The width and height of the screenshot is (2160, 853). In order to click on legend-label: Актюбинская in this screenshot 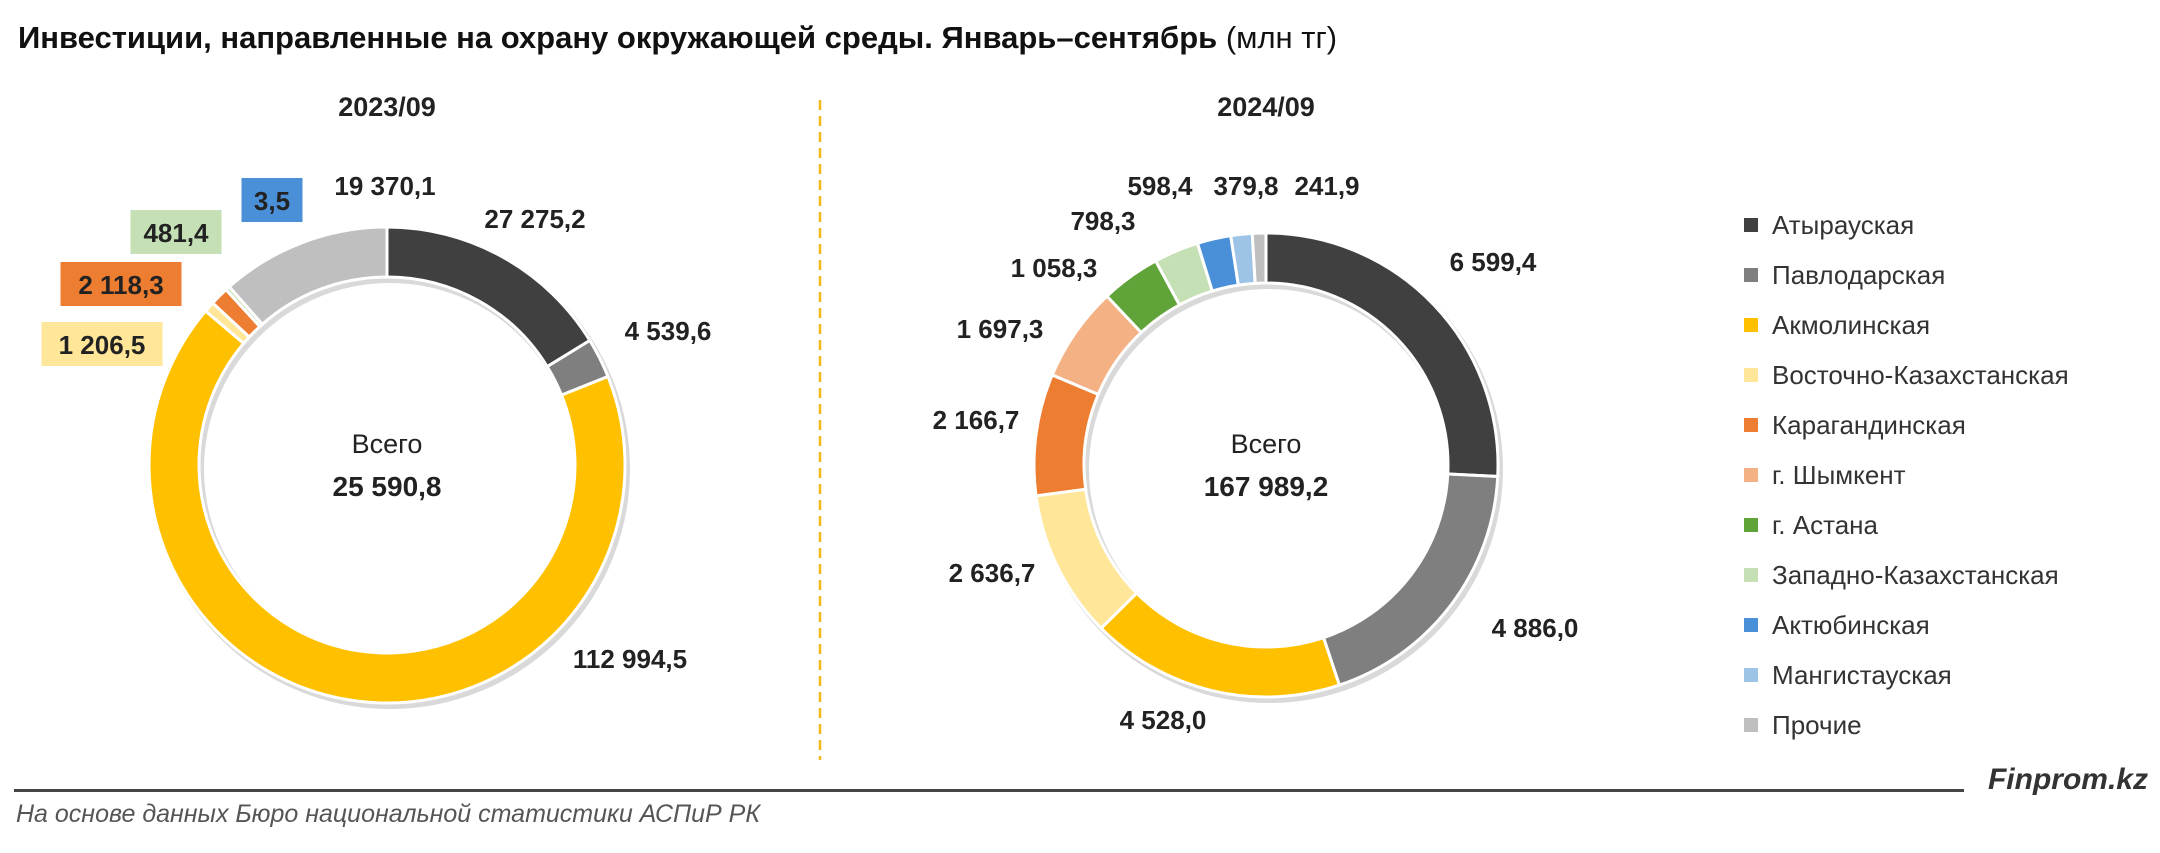, I will do `click(1851, 624)`.